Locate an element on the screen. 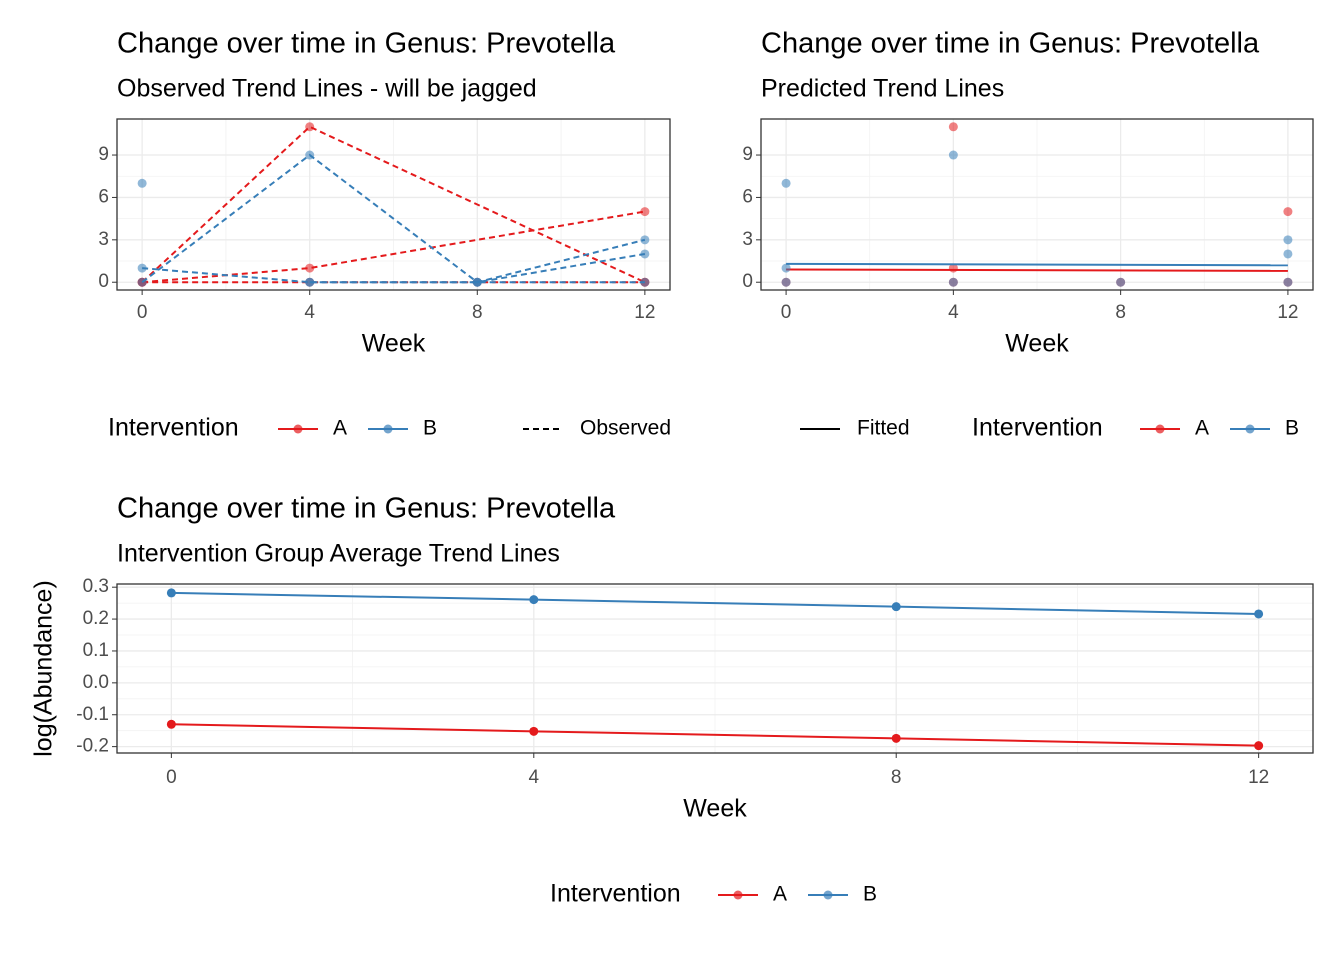 The image size is (1344, 960). legend-label: Observed is located at coordinates (625, 428).